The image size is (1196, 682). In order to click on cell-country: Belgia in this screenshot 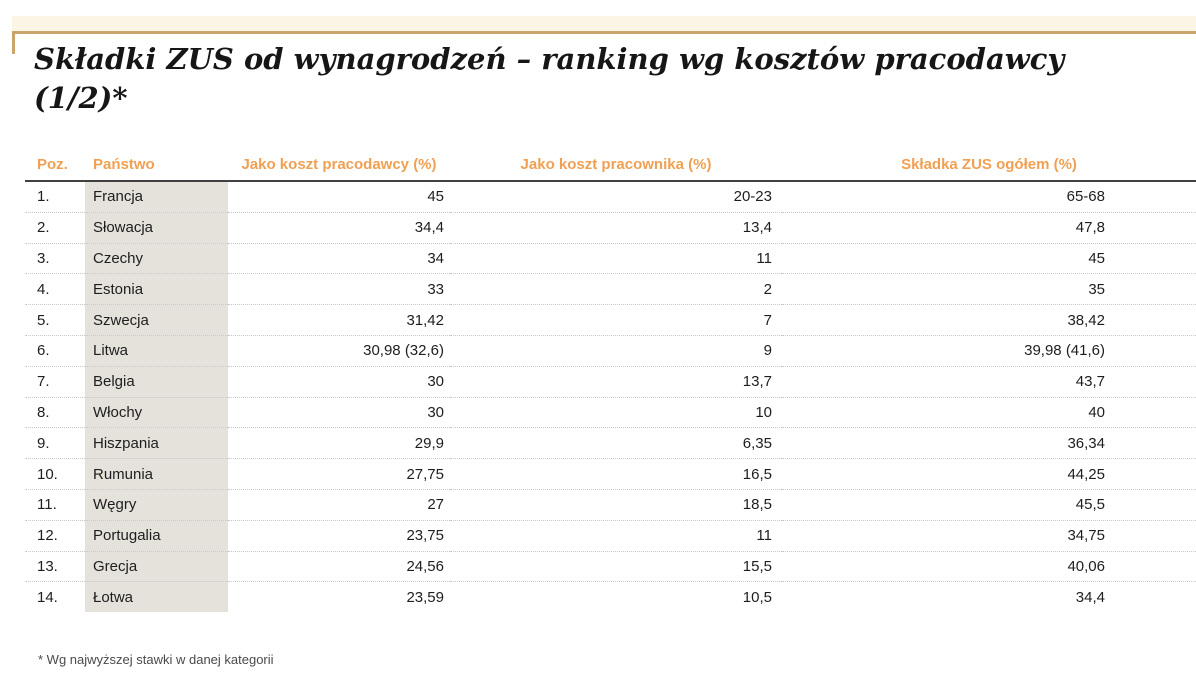, I will do `click(156, 381)`.